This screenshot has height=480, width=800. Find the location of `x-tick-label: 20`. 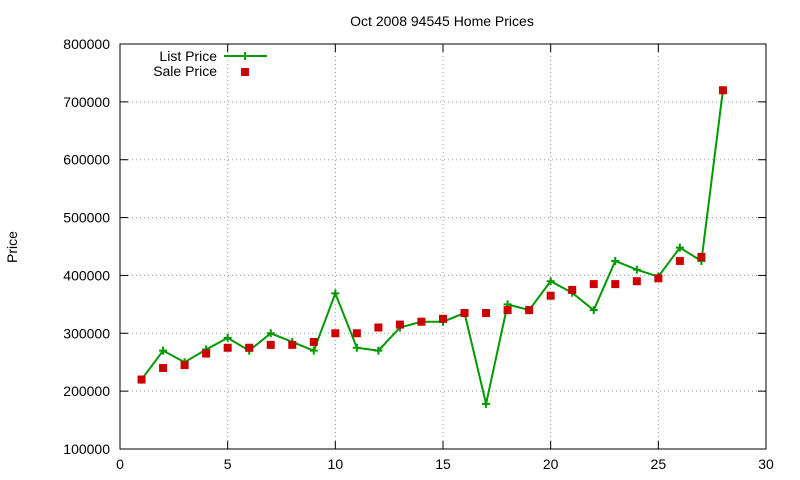

x-tick-label: 20 is located at coordinates (551, 464).